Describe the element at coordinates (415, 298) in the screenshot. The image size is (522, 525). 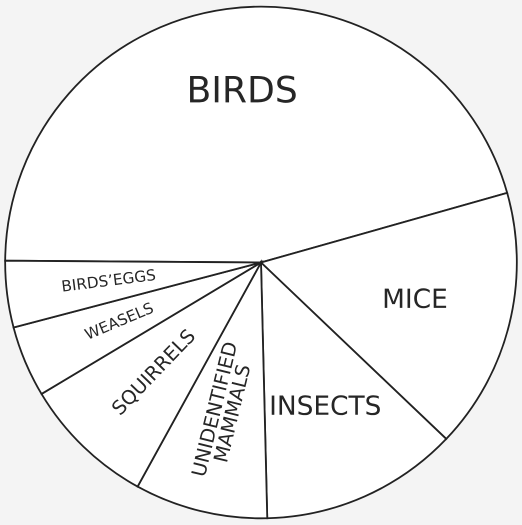
I see `slice-label: MICE` at that location.